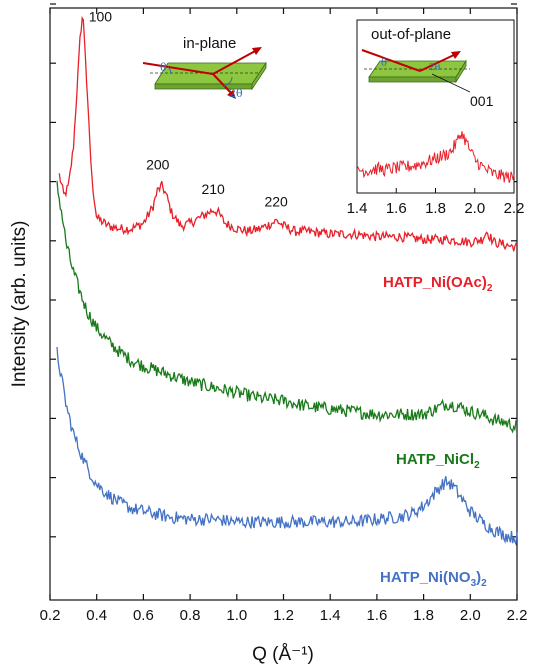  Describe the element at coordinates (435, 106) in the screenshot. I see `inset-frame` at that location.